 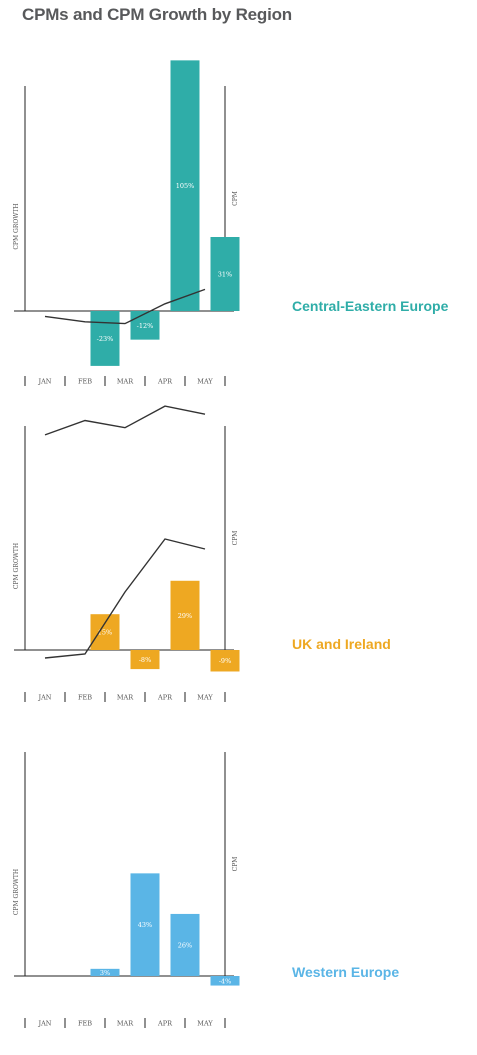 I want to click on region-label: UK and Ireland, so click(x=341, y=644).